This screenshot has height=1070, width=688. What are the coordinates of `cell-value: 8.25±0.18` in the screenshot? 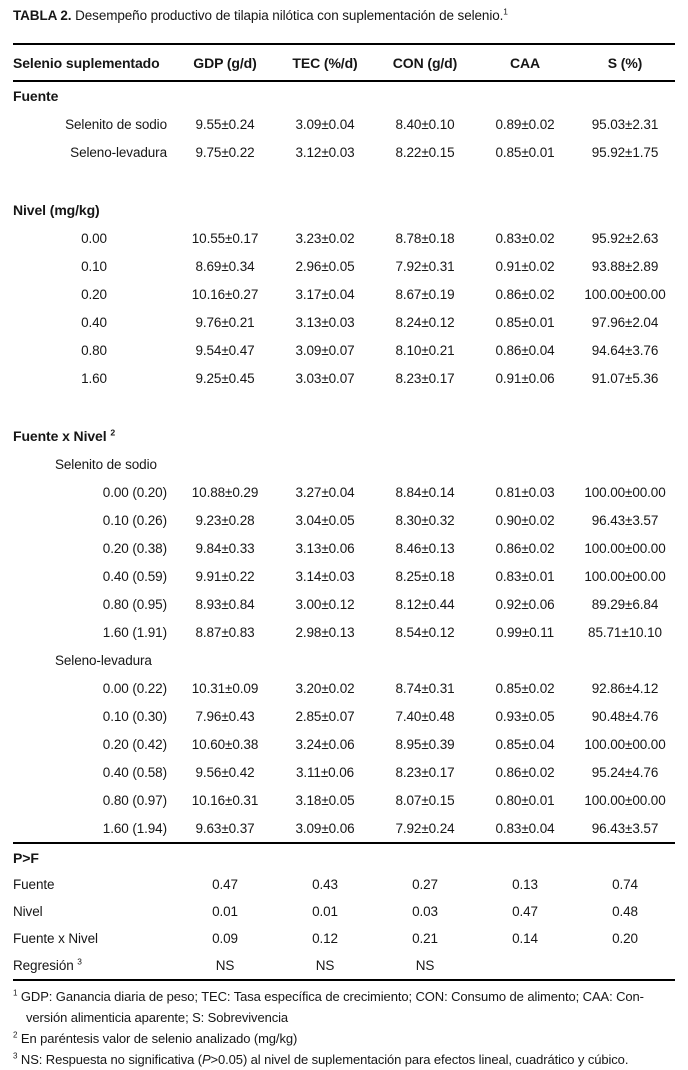 It's located at (425, 576).